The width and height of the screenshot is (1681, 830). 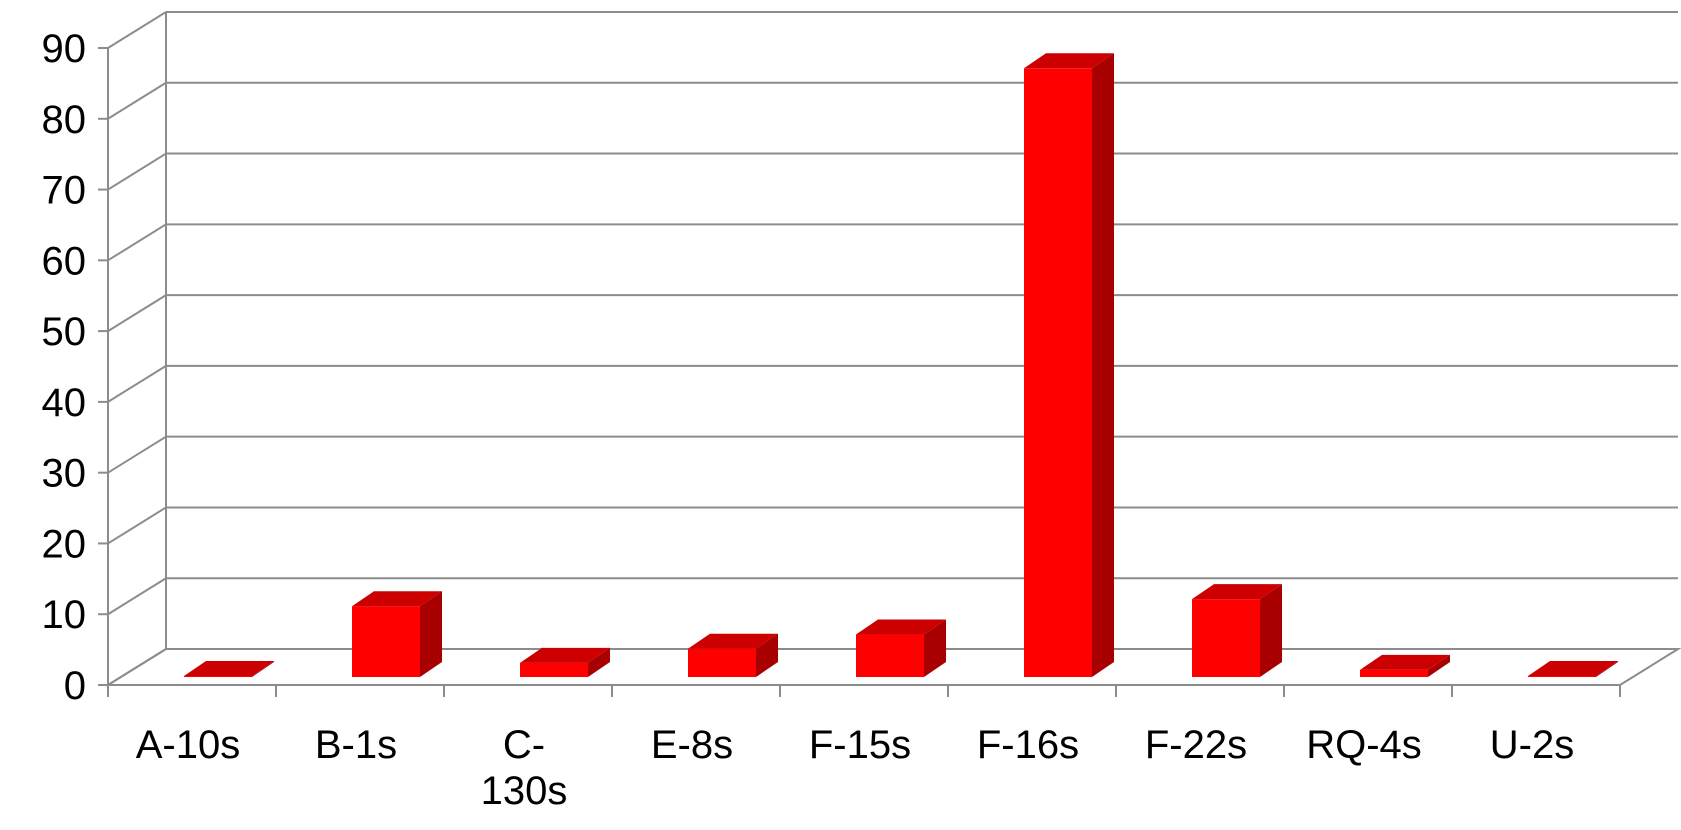 What do you see at coordinates (1364, 745) in the screenshot?
I see `x-tick-label-RQ-4s: RQ-4s` at bounding box center [1364, 745].